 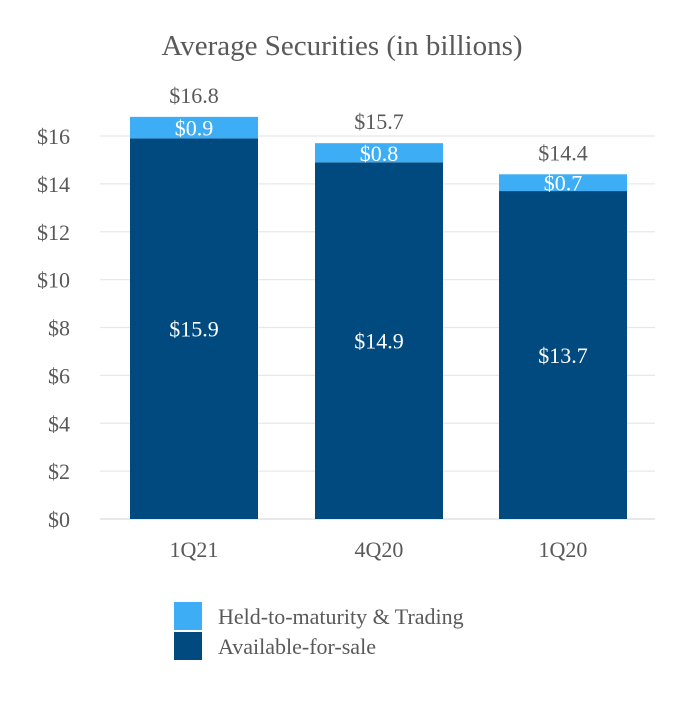 I want to click on legend-label: Held-to-maturity & Trading, so click(x=341, y=616).